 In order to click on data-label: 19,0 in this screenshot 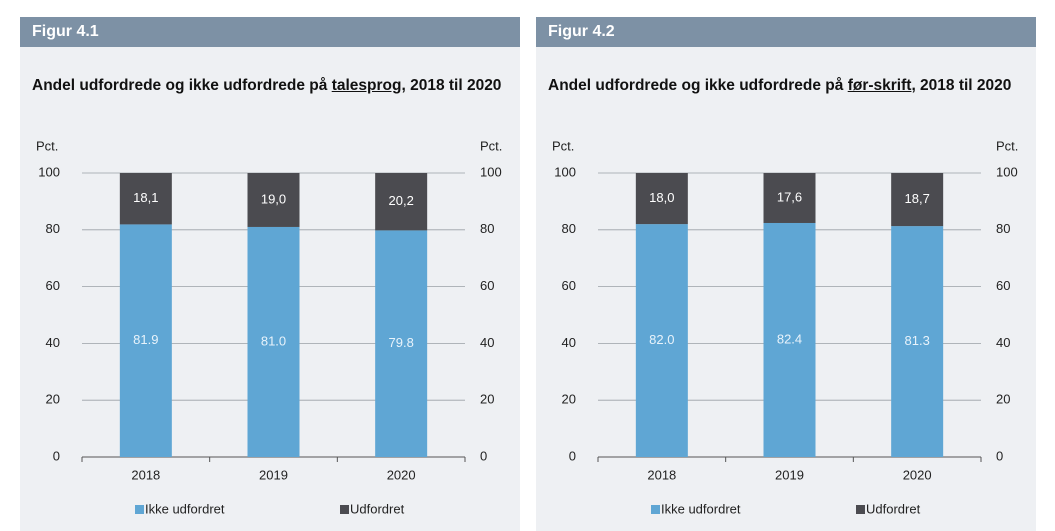, I will do `click(273, 198)`.